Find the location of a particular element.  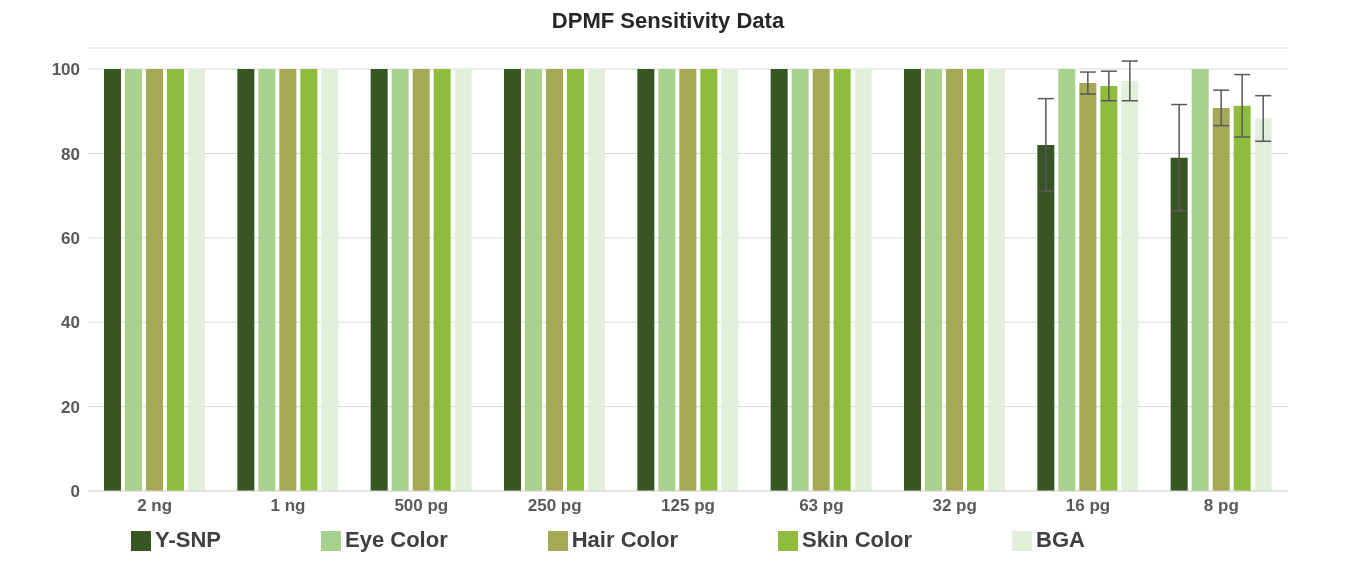

legend-label: Skin Color is located at coordinates (857, 539).